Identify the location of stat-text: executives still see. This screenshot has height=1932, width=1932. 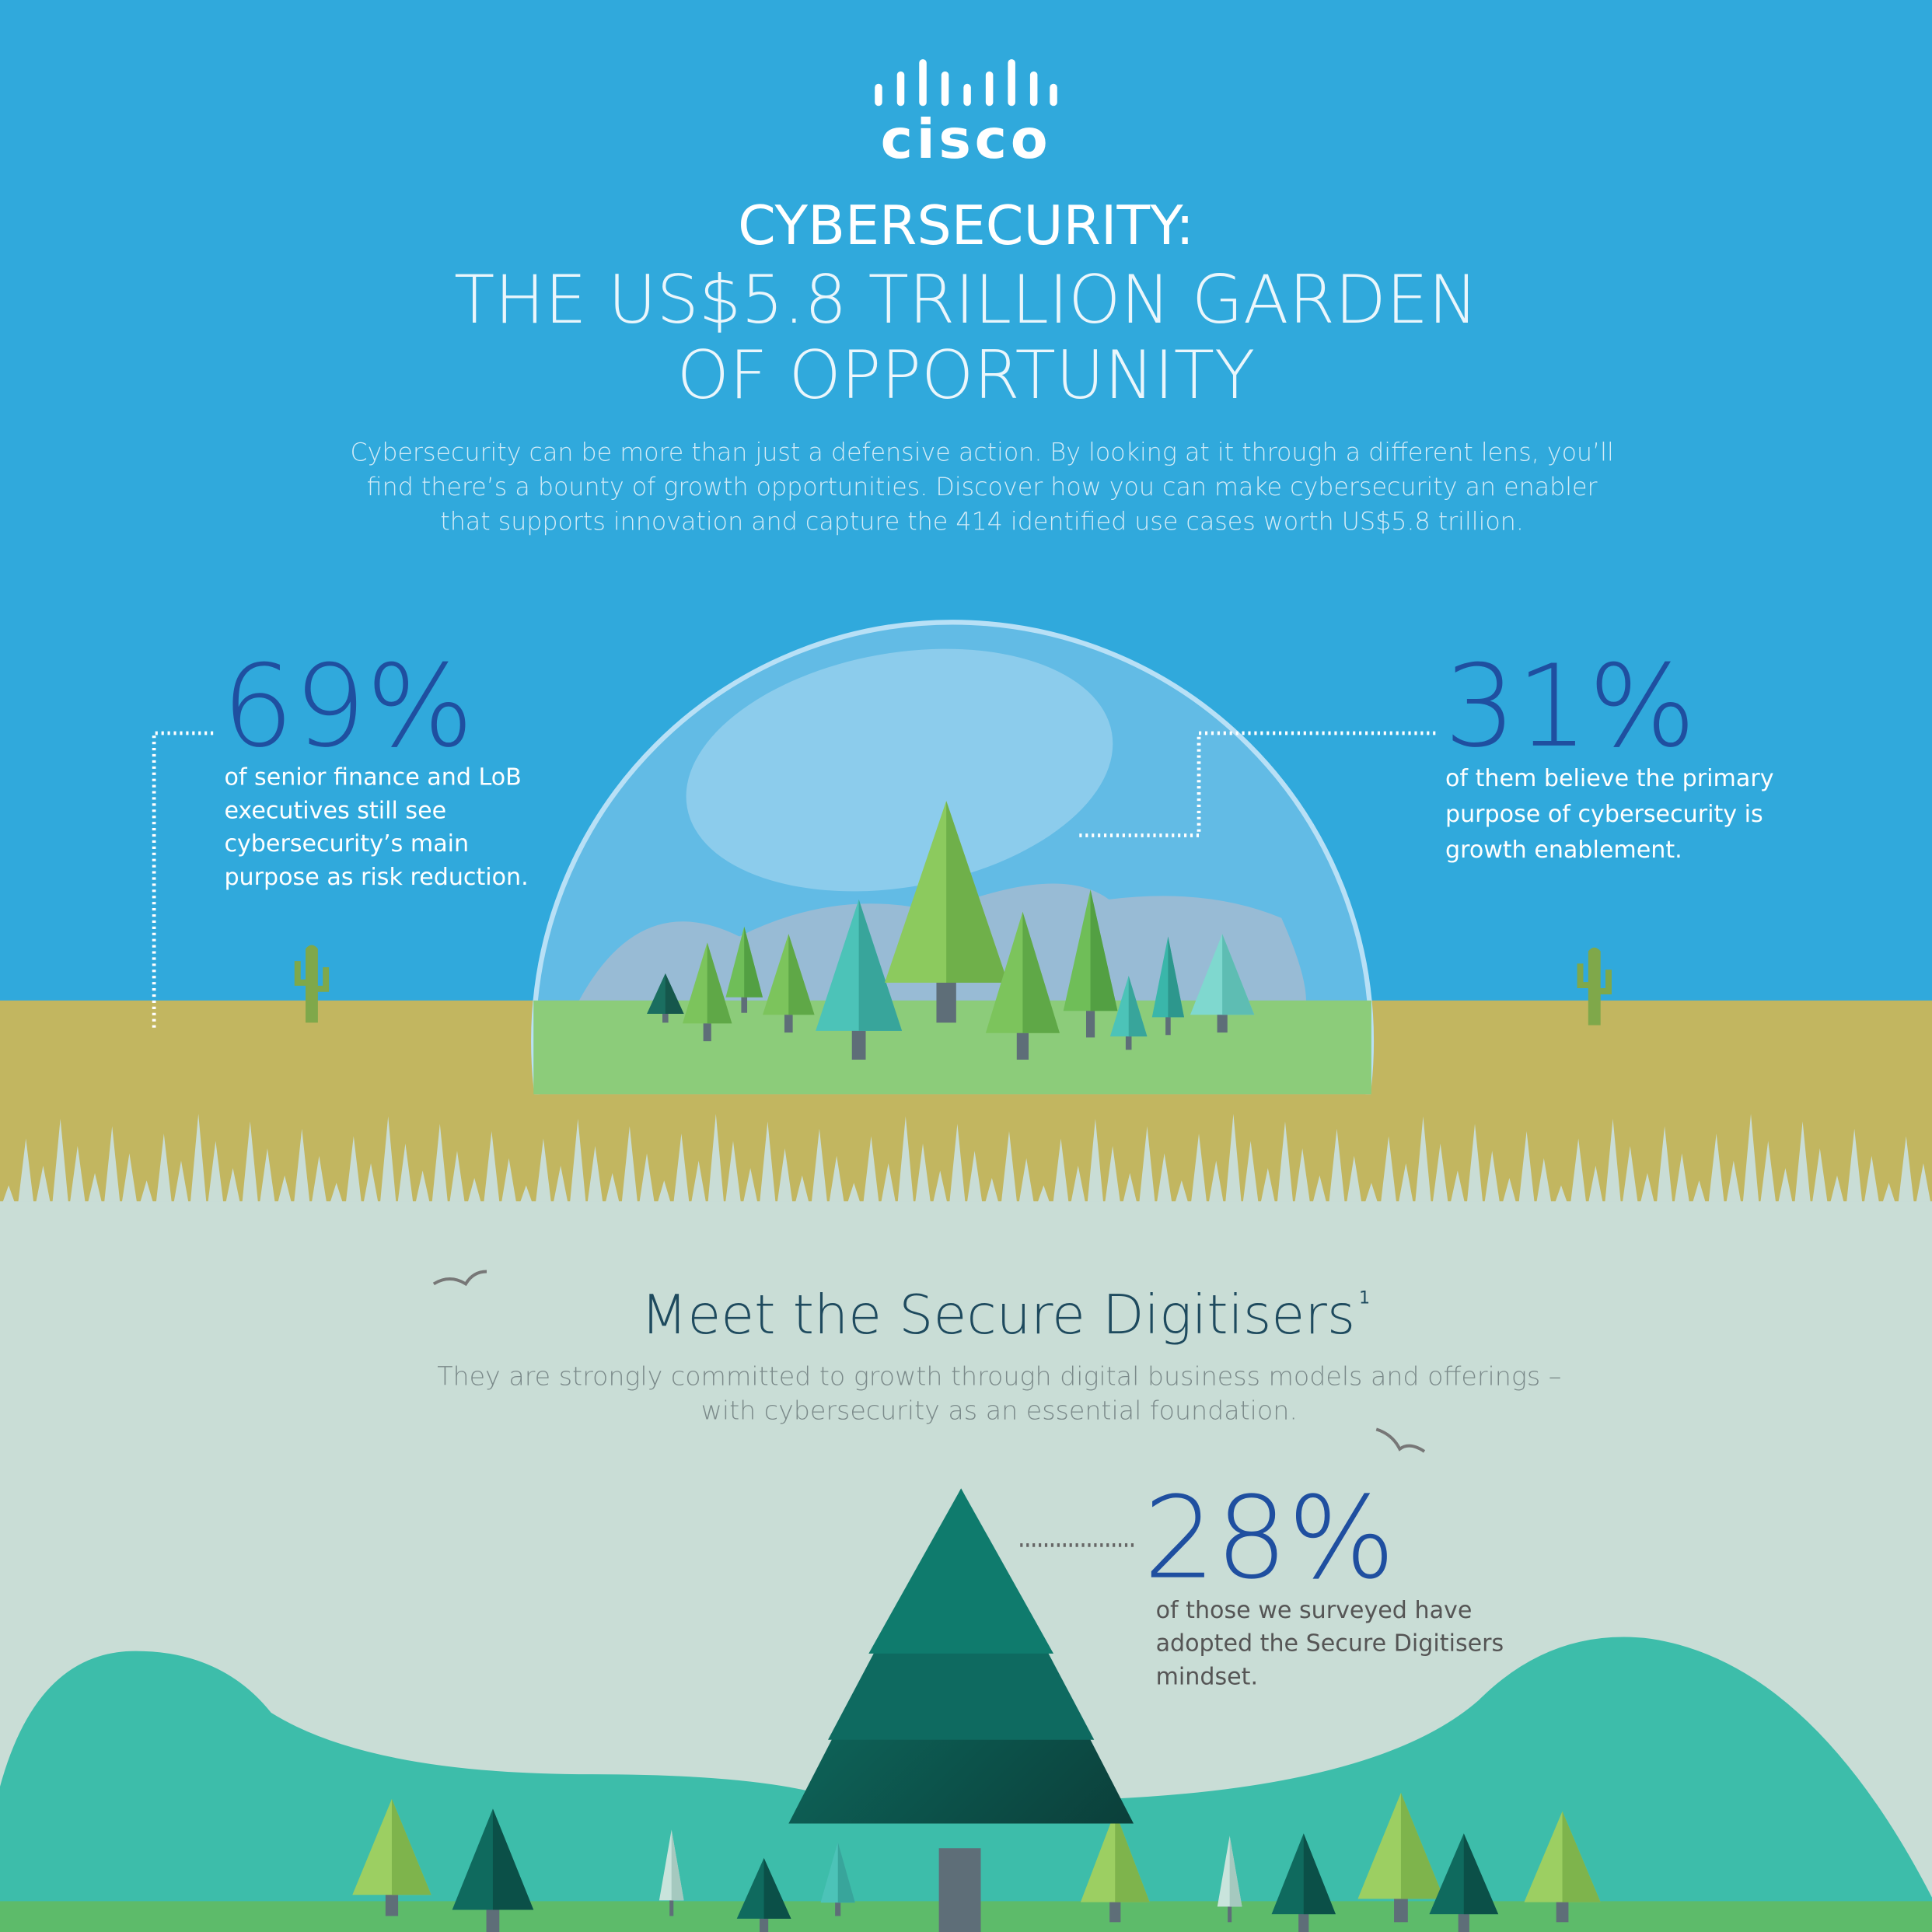
(335, 810).